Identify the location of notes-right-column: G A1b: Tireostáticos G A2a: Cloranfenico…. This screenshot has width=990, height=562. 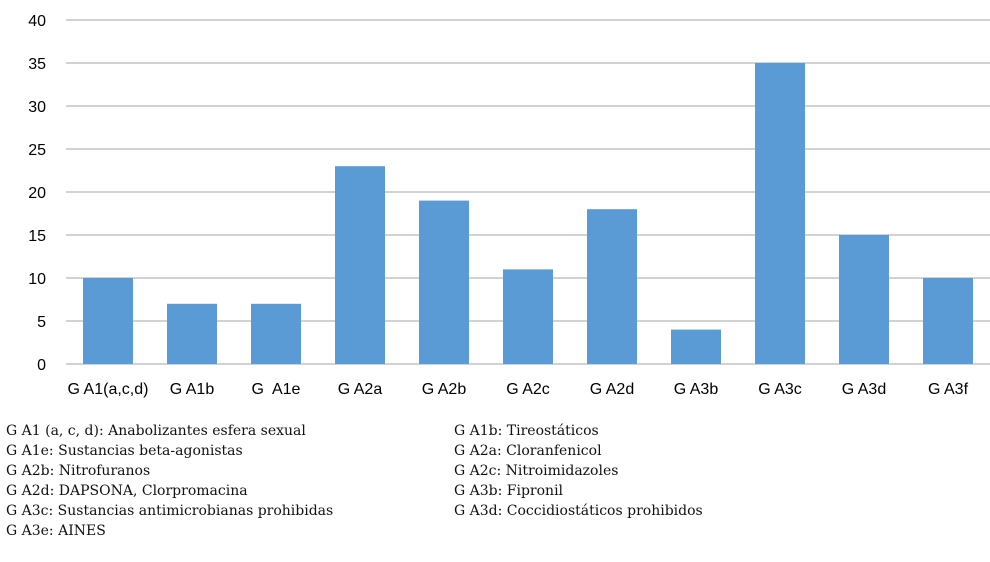
(578, 471).